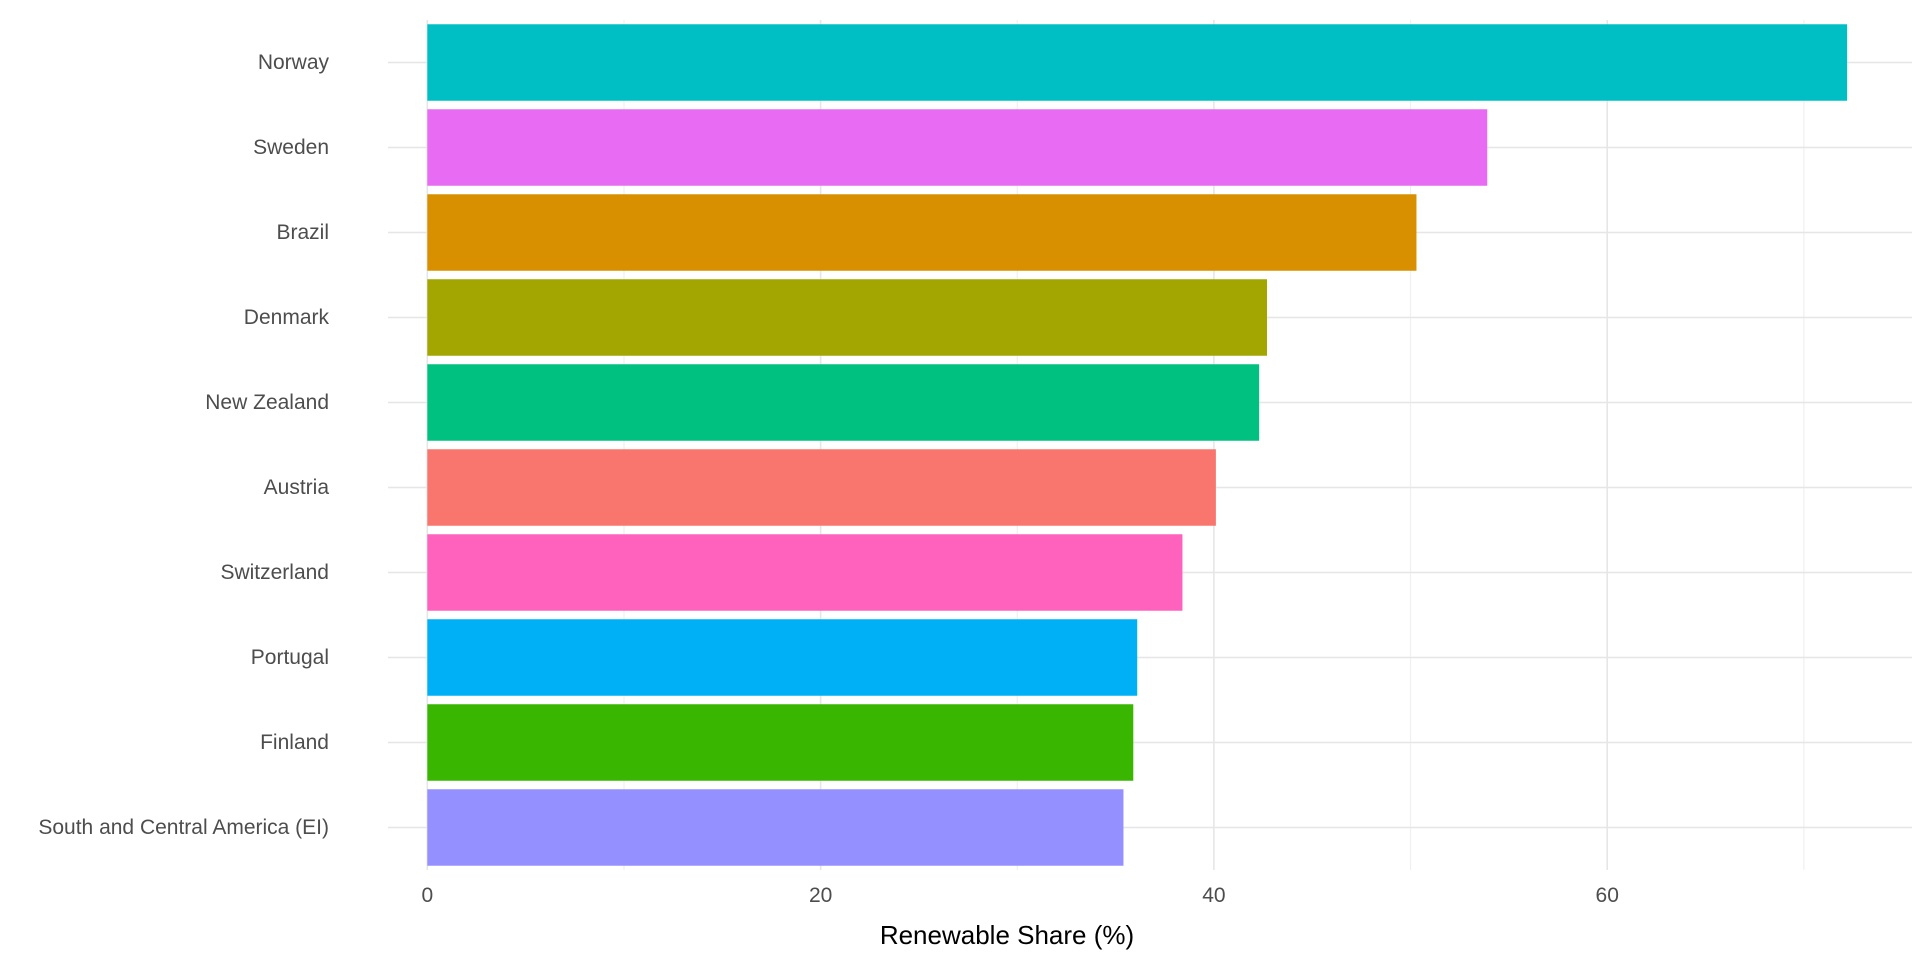 The width and height of the screenshot is (1920, 960). I want to click on y-tick-label: Sweden, so click(291, 147).